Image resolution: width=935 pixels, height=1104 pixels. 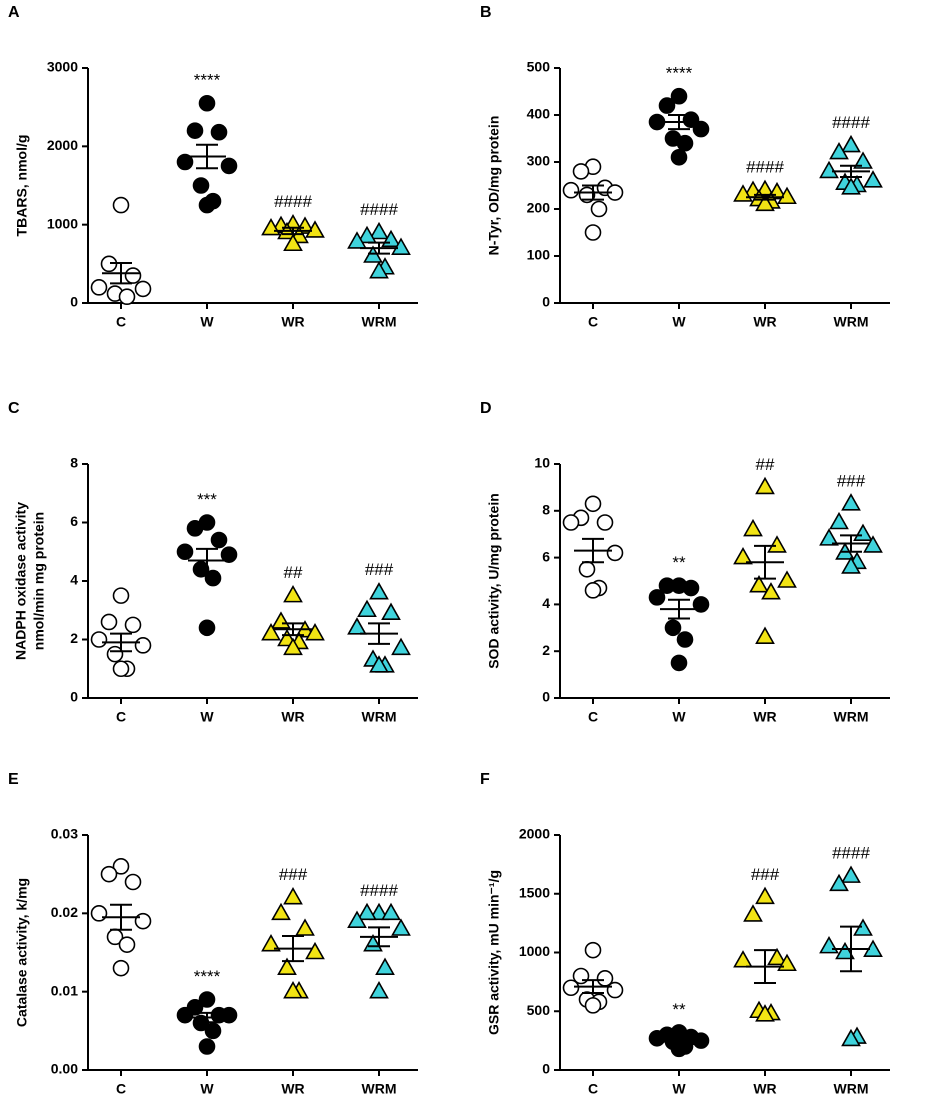 I want to click on y-axis-label: Catalase activity, k/mg, so click(x=22, y=952).